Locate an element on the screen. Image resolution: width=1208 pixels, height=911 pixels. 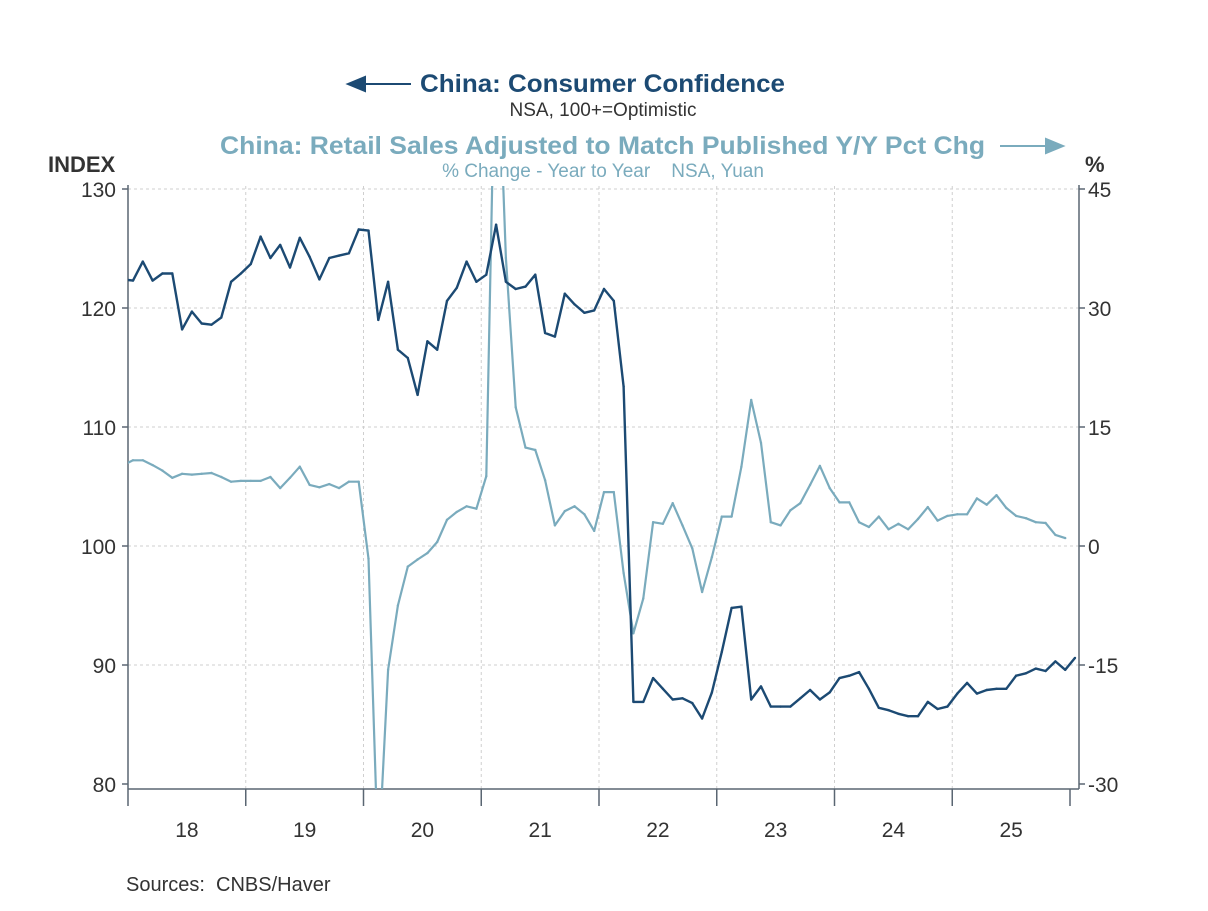
right-tick-label: 45 is located at coordinates (1099, 190).